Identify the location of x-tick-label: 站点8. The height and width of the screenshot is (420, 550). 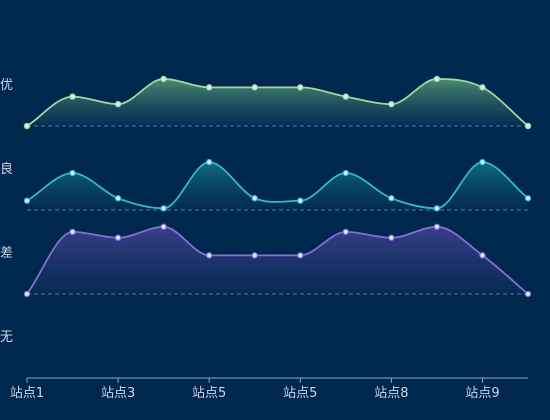
(391, 393).